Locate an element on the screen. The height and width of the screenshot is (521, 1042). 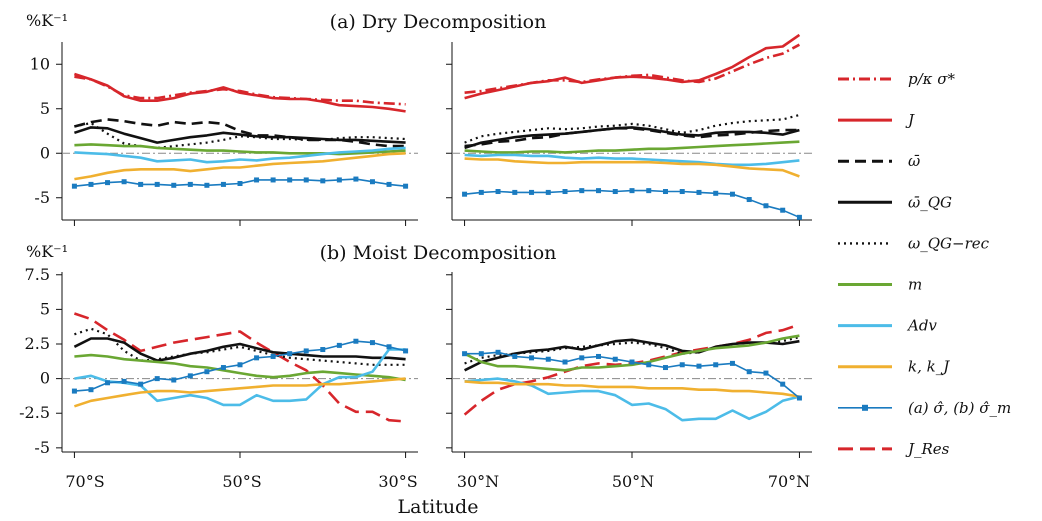
series-line-sigma_star-south is located at coordinates (240, 90).